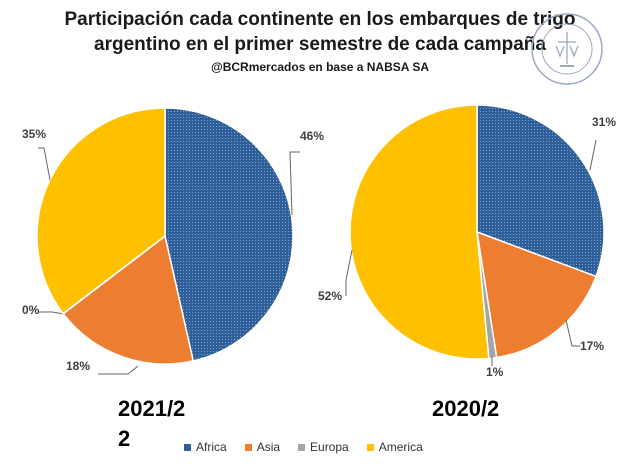 This screenshot has height=464, width=640. Describe the element at coordinates (31, 310) in the screenshot. I see `data-label-europa: 0%` at that location.